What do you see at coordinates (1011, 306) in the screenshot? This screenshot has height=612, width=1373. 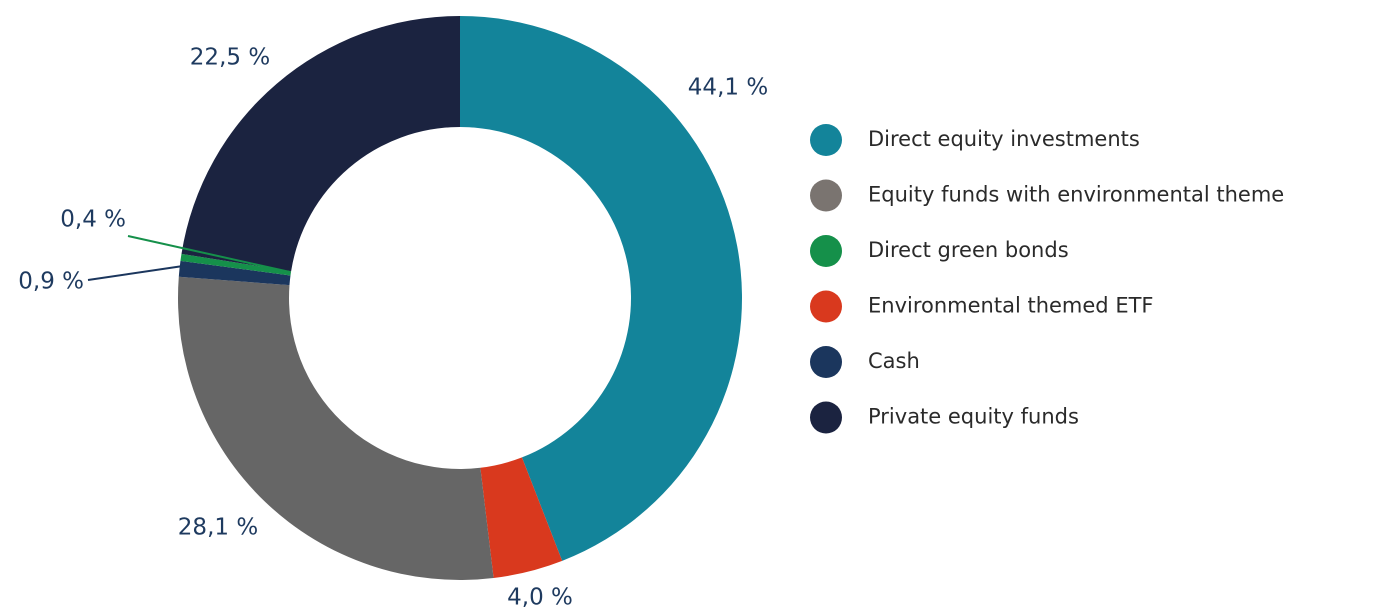 I see `legend-label: Environmental themed ETF` at bounding box center [1011, 306].